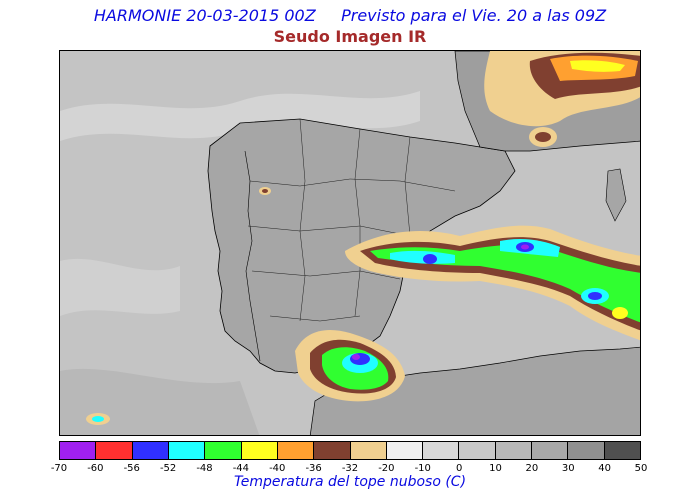  I want to click on cloud-cell-sw-core, so click(98, 419).